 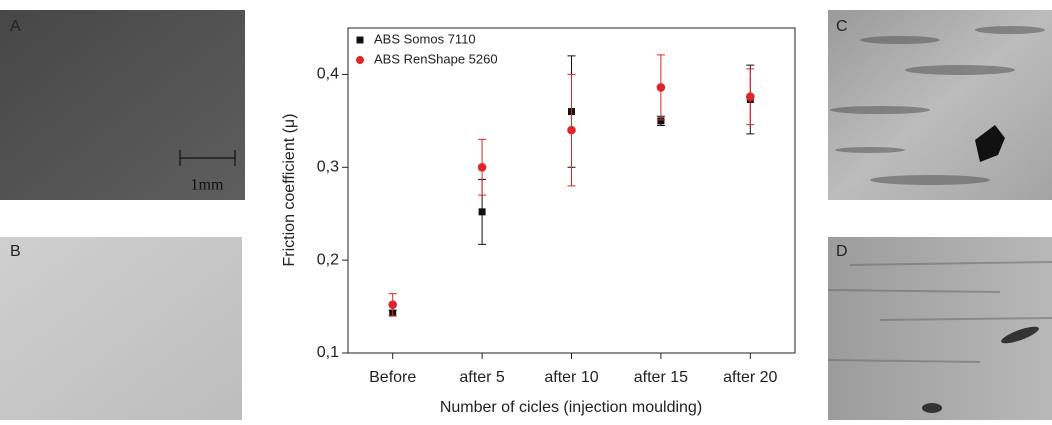 I want to click on y-tick-label: 0,3, so click(x=328, y=167).